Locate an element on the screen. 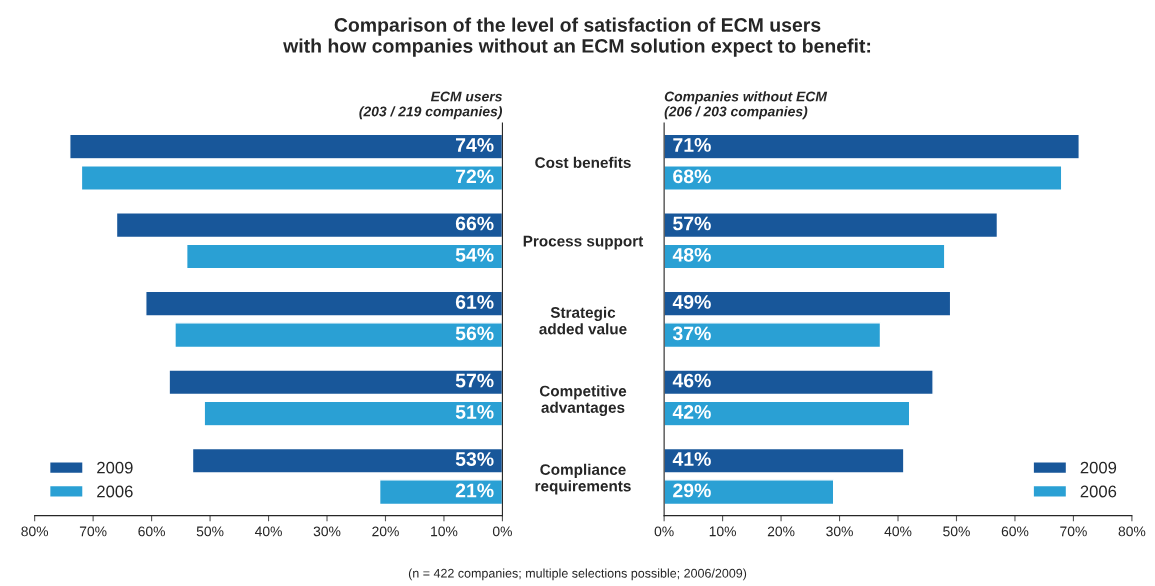  data-label: 49% is located at coordinates (691, 302).